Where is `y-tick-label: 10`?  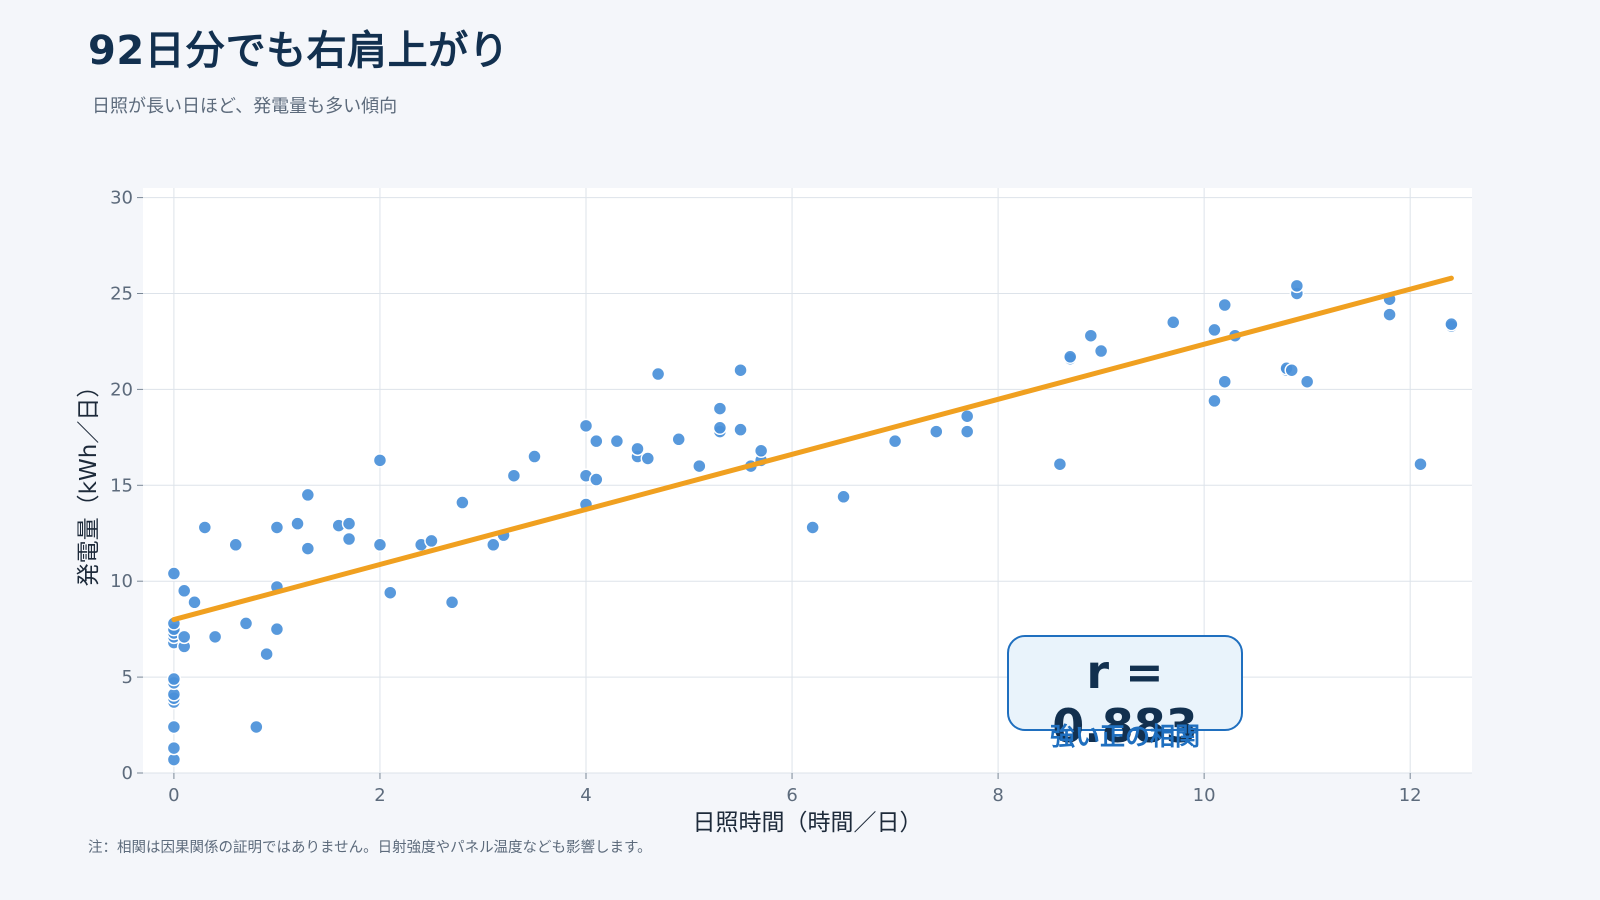
y-tick-label: 10 is located at coordinates (121, 581).